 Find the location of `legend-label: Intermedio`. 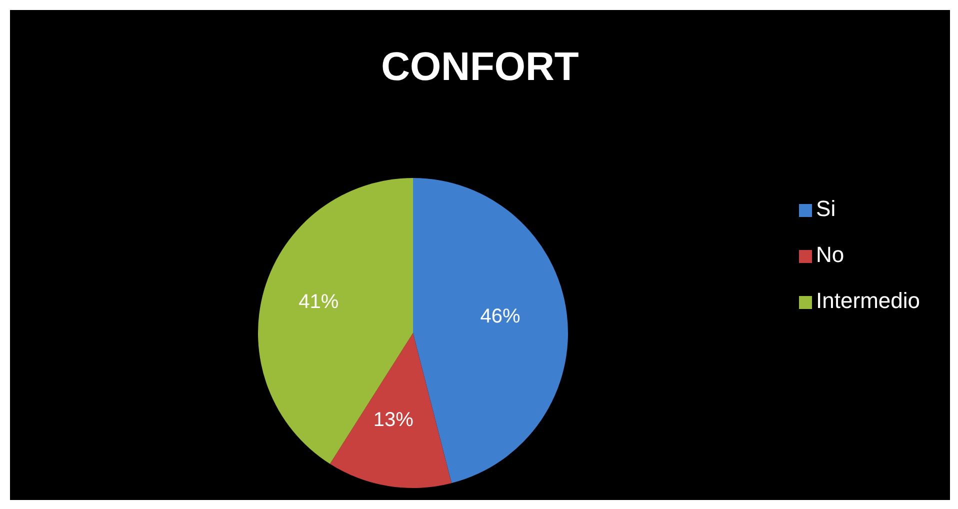

legend-label: Intermedio is located at coordinates (868, 300).